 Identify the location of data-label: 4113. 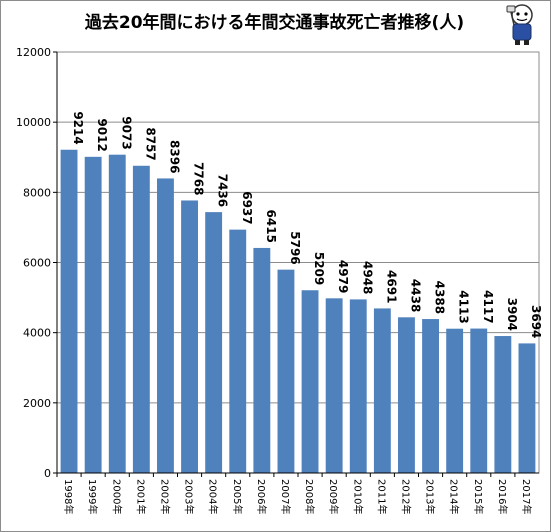
(464, 306).